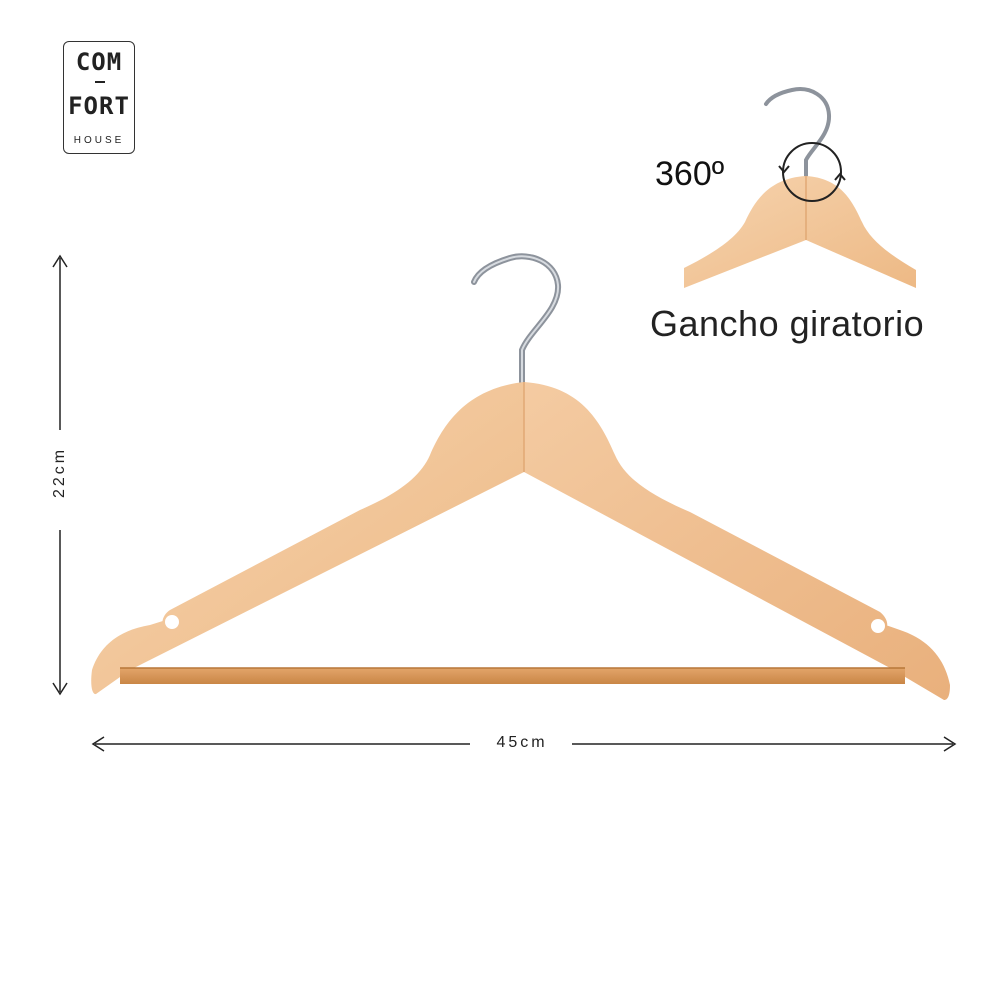 The width and height of the screenshot is (1000, 1000). I want to click on logo-line-3: HOUSE, so click(99, 140).